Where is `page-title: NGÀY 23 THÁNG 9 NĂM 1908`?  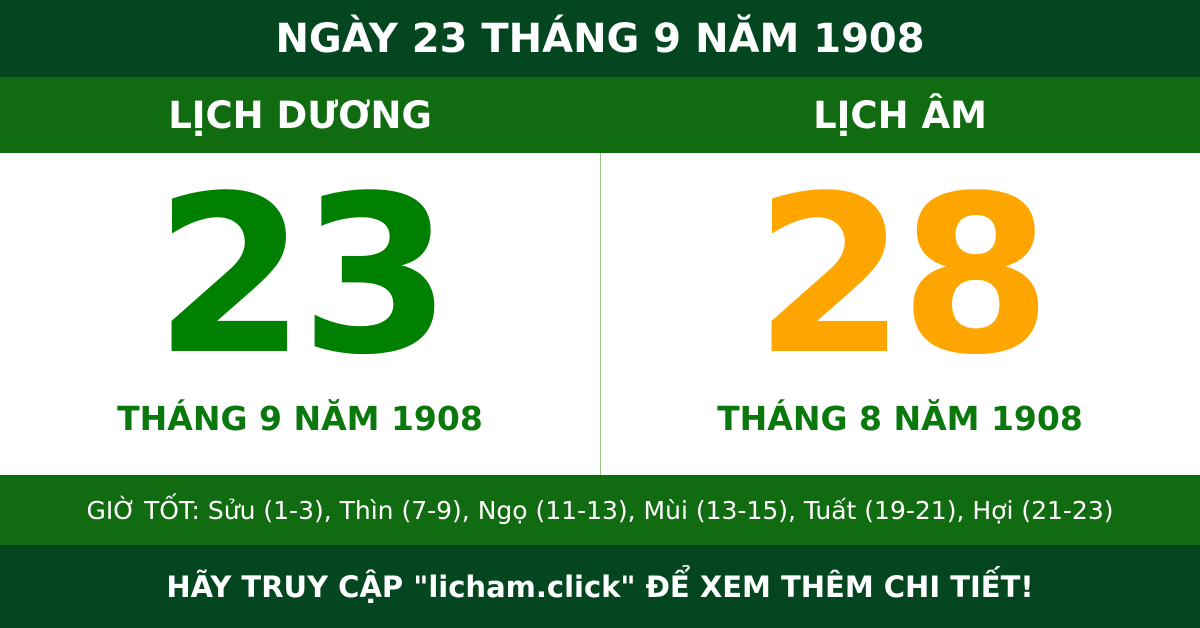
page-title: NGÀY 23 THÁNG 9 NĂM 1908 is located at coordinates (600, 38).